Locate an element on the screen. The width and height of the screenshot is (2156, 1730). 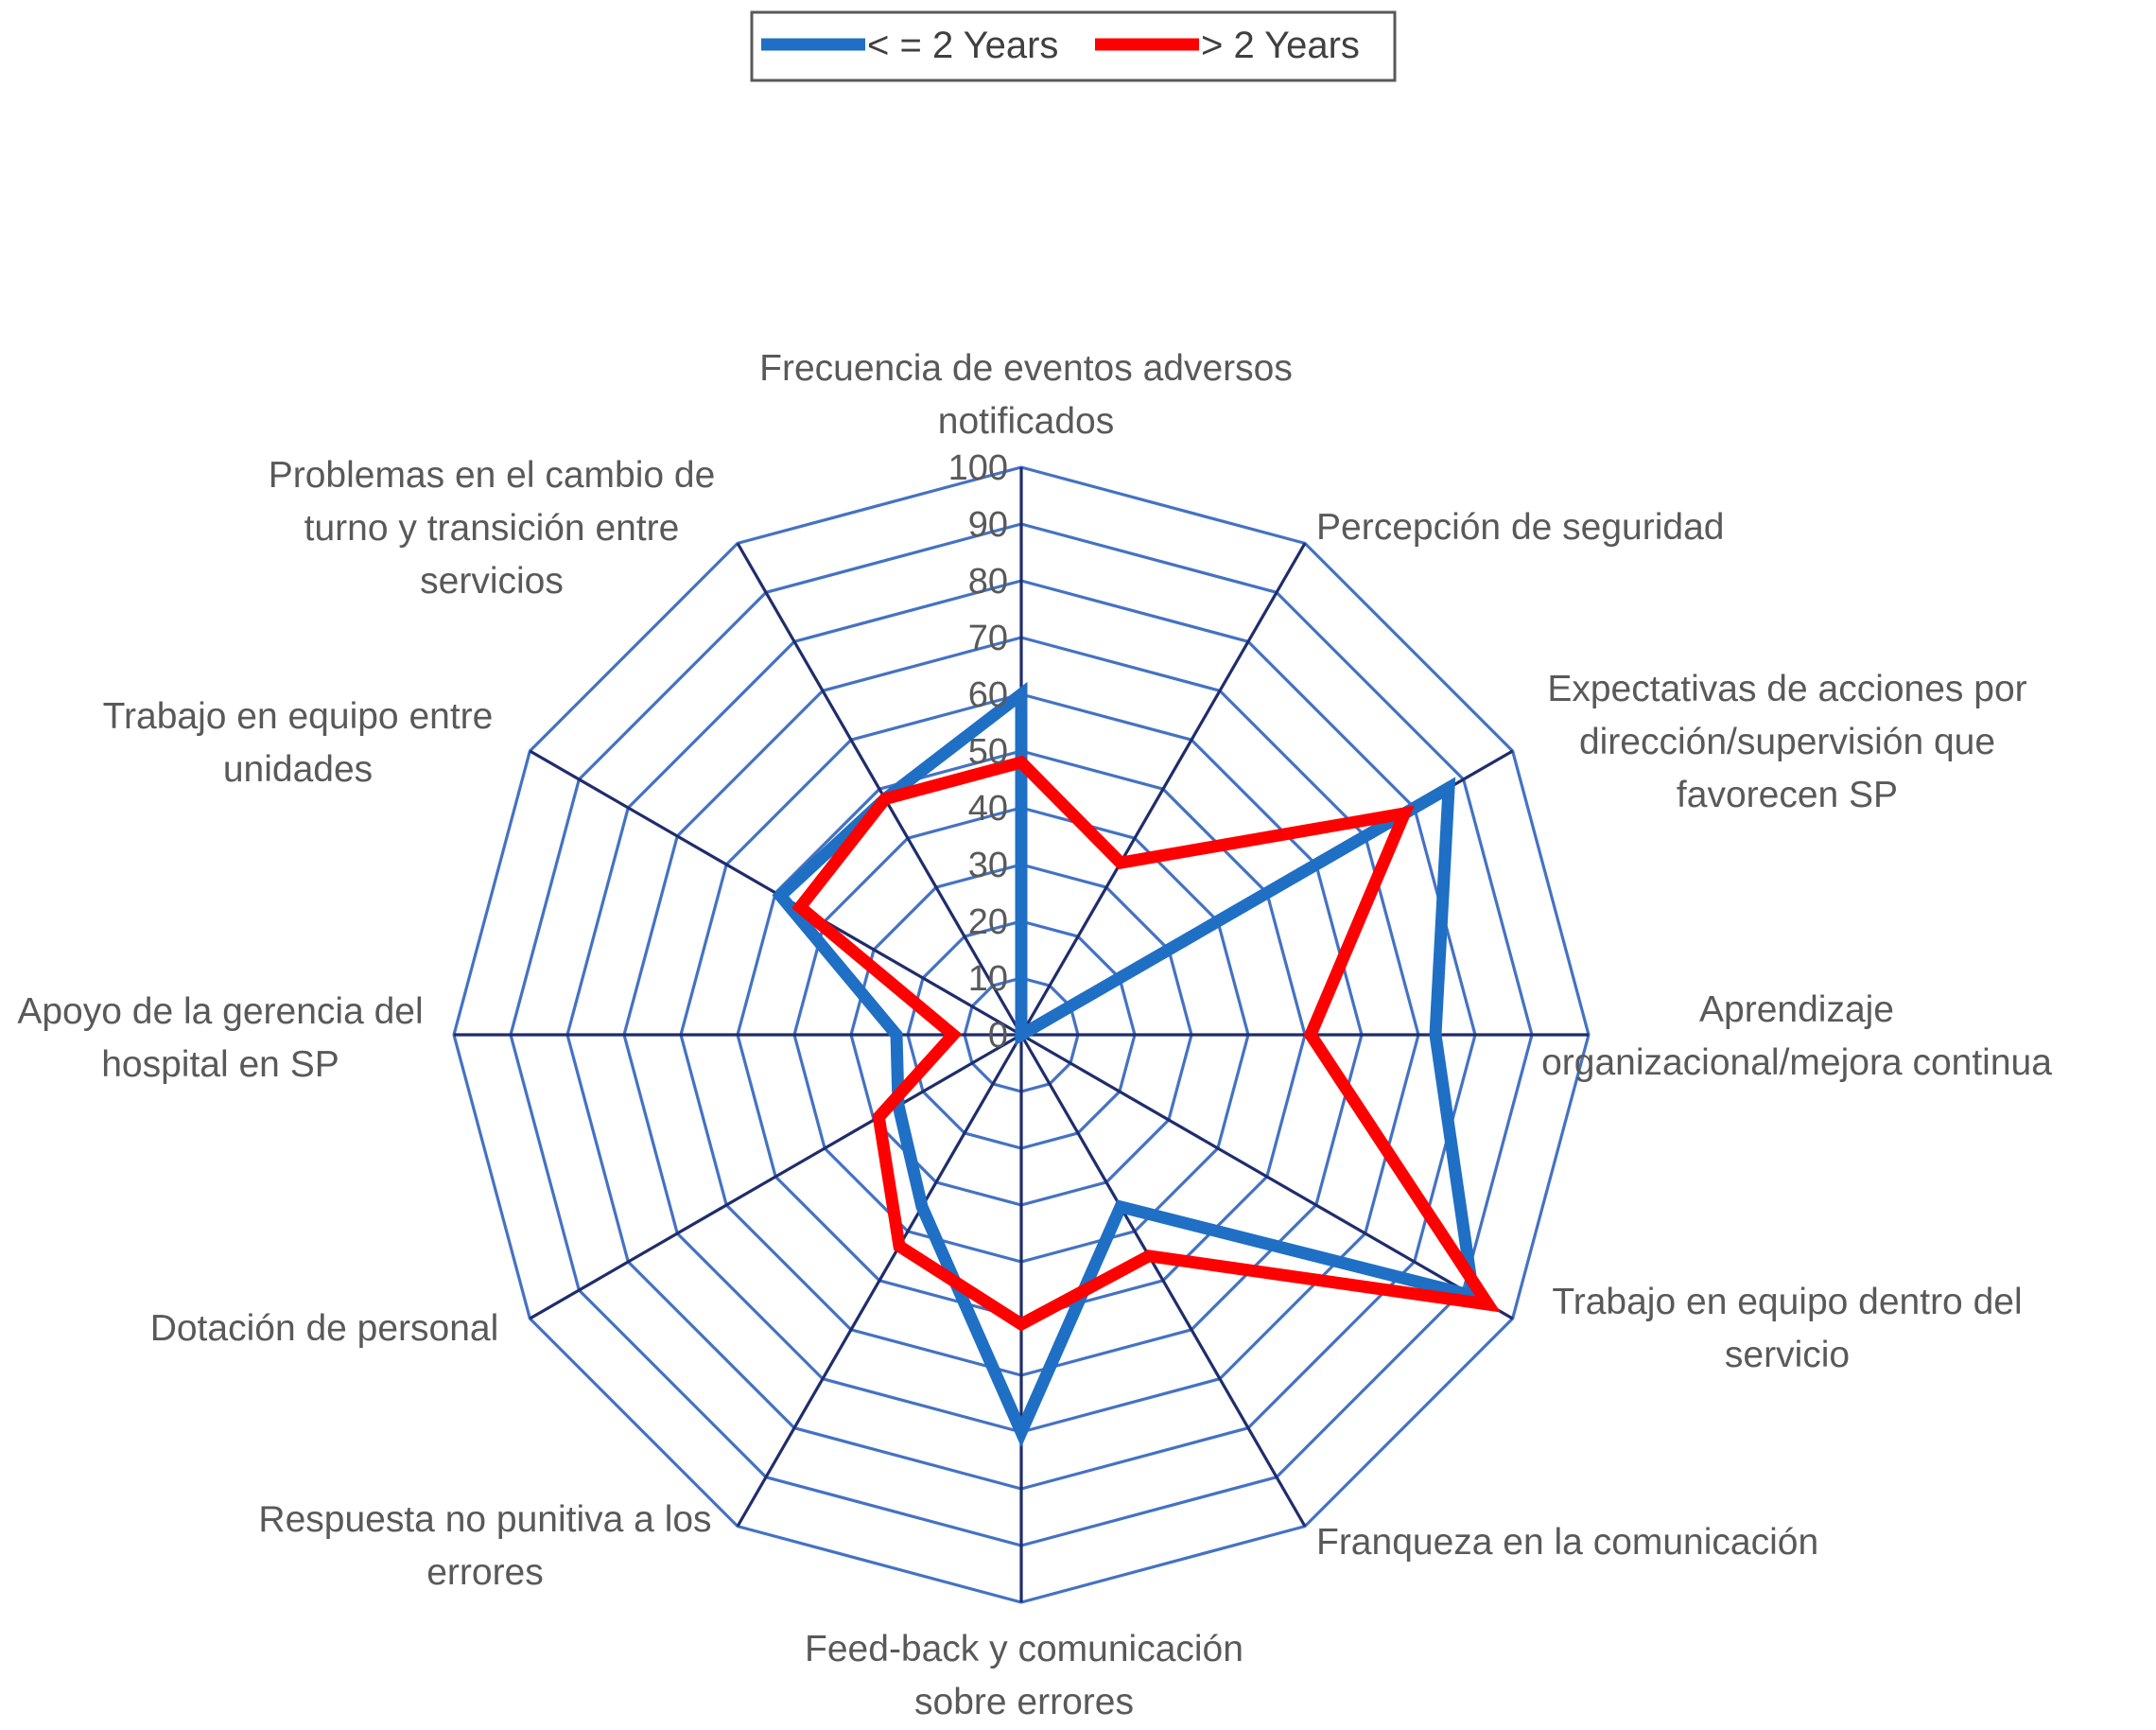
category-label-5-line-1: Trabajo en equipo dentro del is located at coordinates (1787, 1302).